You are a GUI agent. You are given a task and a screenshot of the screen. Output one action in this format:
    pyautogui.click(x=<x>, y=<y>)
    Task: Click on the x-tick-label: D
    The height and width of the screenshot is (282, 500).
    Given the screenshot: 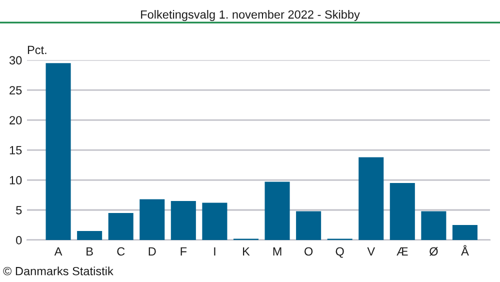 What is the action you would take?
    pyautogui.click(x=152, y=251)
    